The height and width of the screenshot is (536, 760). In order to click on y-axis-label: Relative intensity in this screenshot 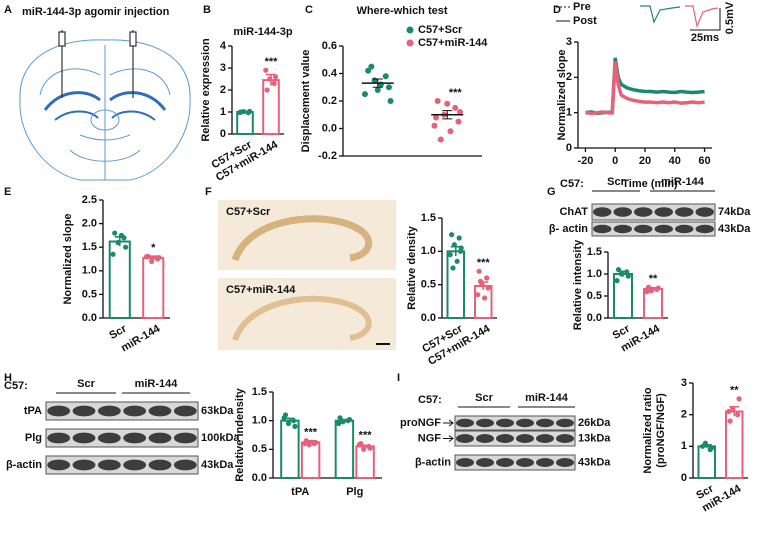, I will do `click(578, 284)`.